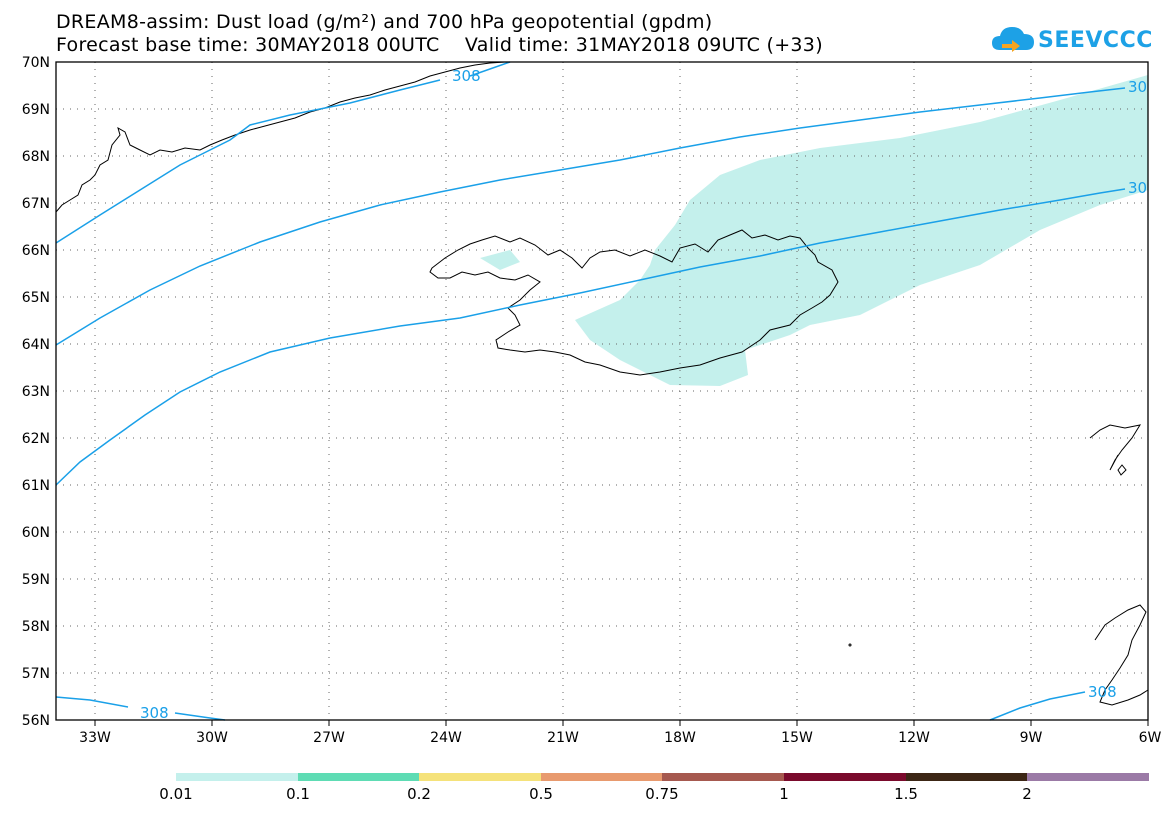 The height and width of the screenshot is (815, 1175). What do you see at coordinates (563, 738) in the screenshot?
I see `lon-tick-label: 21W` at bounding box center [563, 738].